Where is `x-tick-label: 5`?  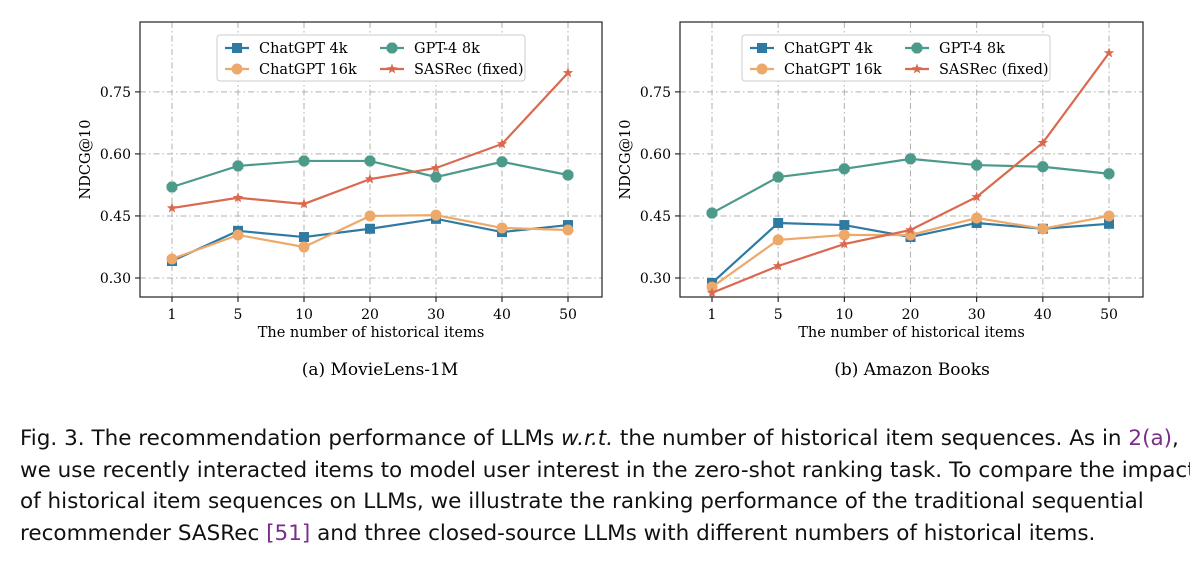
x-tick-label: 5 is located at coordinates (238, 315).